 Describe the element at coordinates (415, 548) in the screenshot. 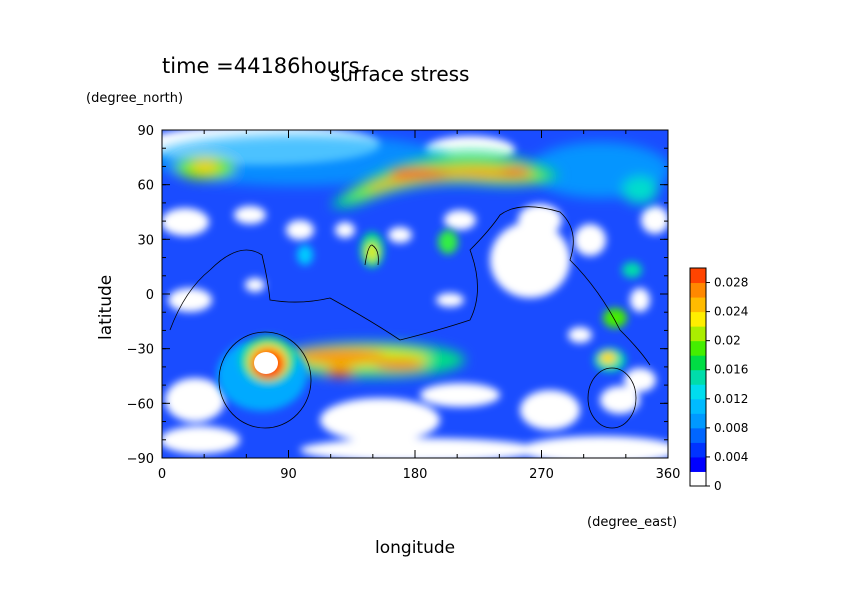

I see `x-axis-label: longitude` at that location.